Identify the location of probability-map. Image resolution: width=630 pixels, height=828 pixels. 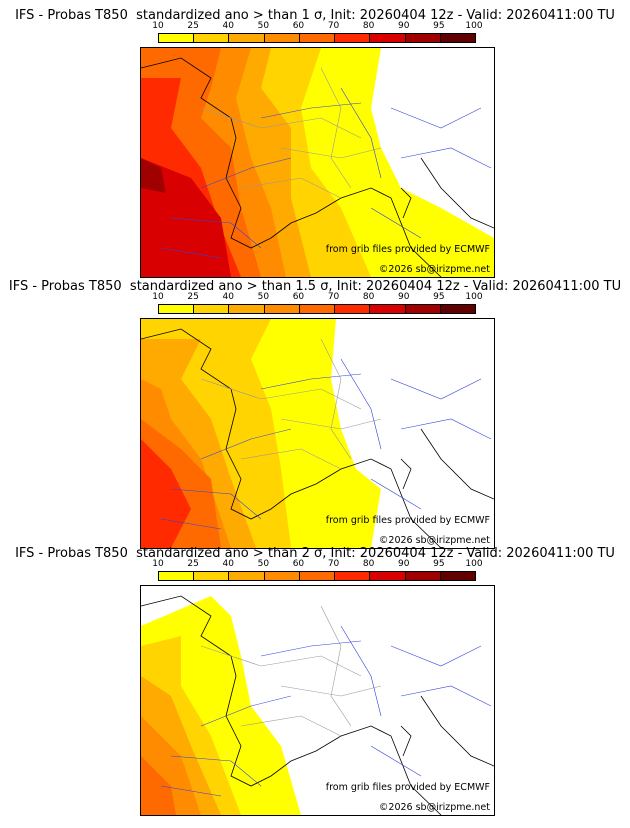
(317, 705).